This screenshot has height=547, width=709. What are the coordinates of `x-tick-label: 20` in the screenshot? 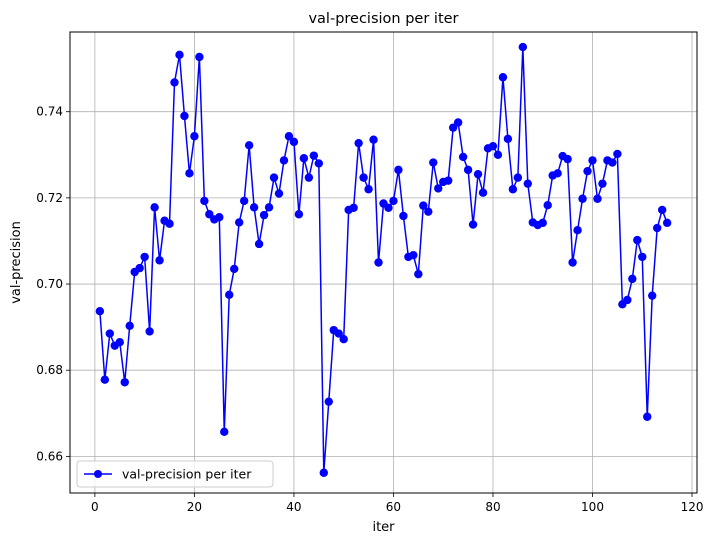 It's located at (194, 507).